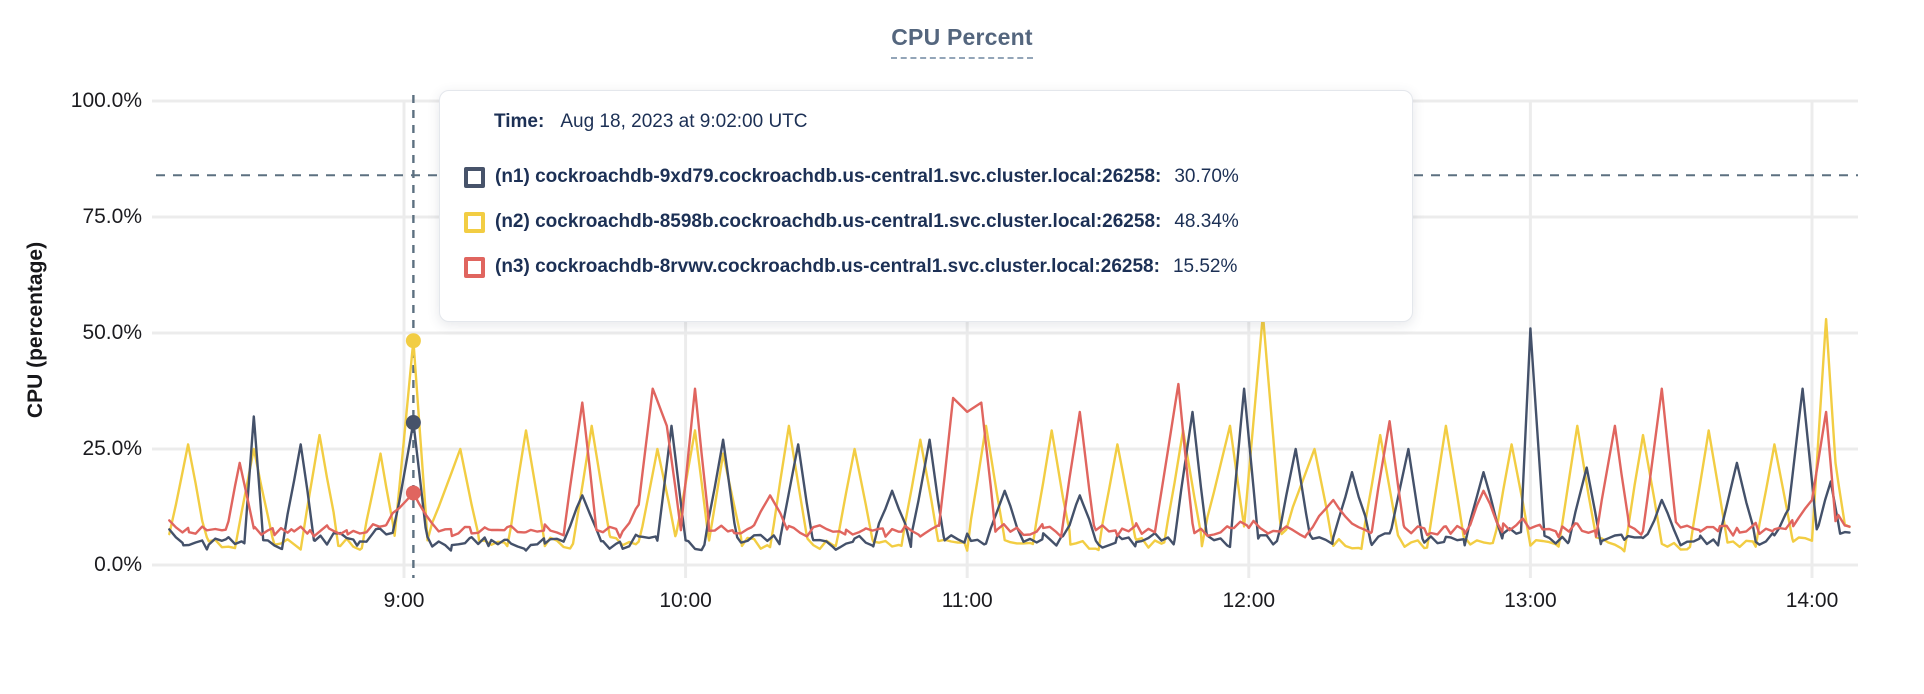 Image resolution: width=1924 pixels, height=694 pixels. I want to click on crosshair-dot-n1, so click(413, 423).